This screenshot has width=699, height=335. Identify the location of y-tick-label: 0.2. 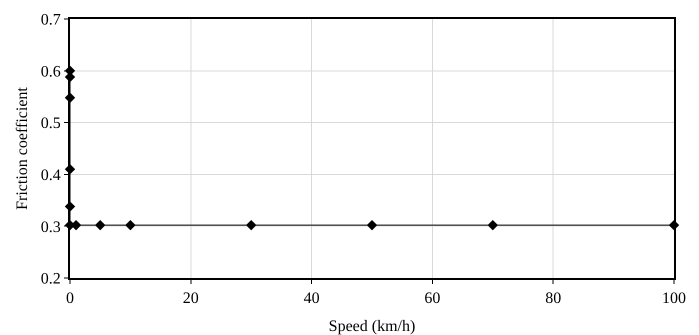
(50, 279).